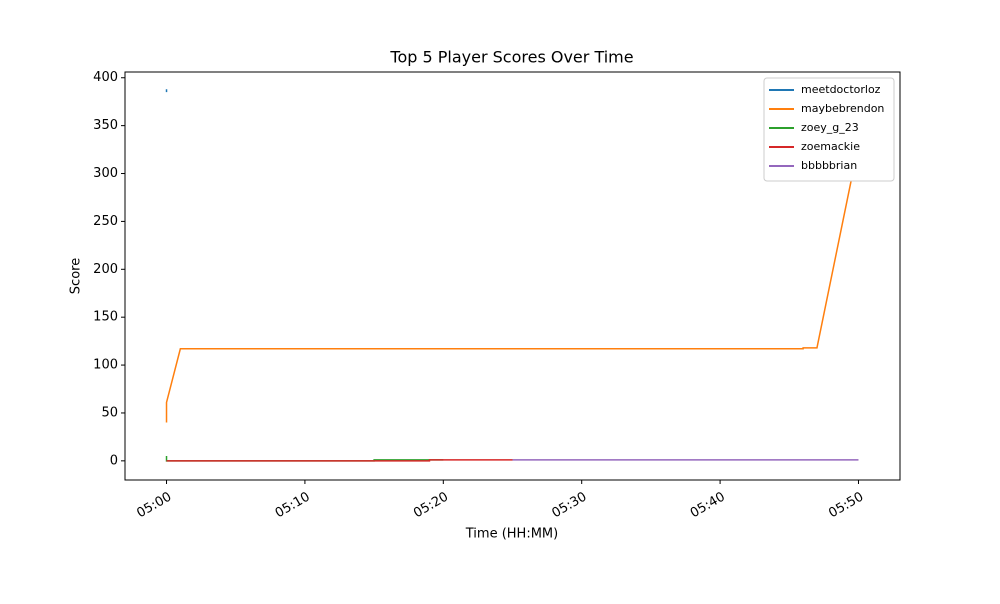 The image size is (1000, 604). Describe the element at coordinates (841, 89) in the screenshot. I see `legend-label: meetdoctorloz` at that location.